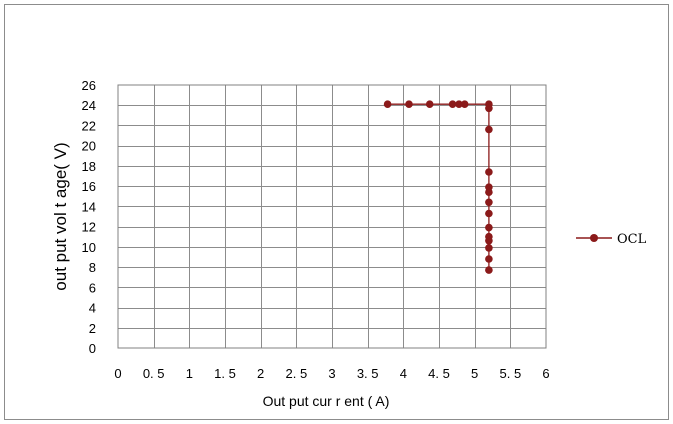 The image size is (673, 424). Describe the element at coordinates (326, 401) in the screenshot. I see `x-axis-title: Out put cur r ent ( A)` at that location.